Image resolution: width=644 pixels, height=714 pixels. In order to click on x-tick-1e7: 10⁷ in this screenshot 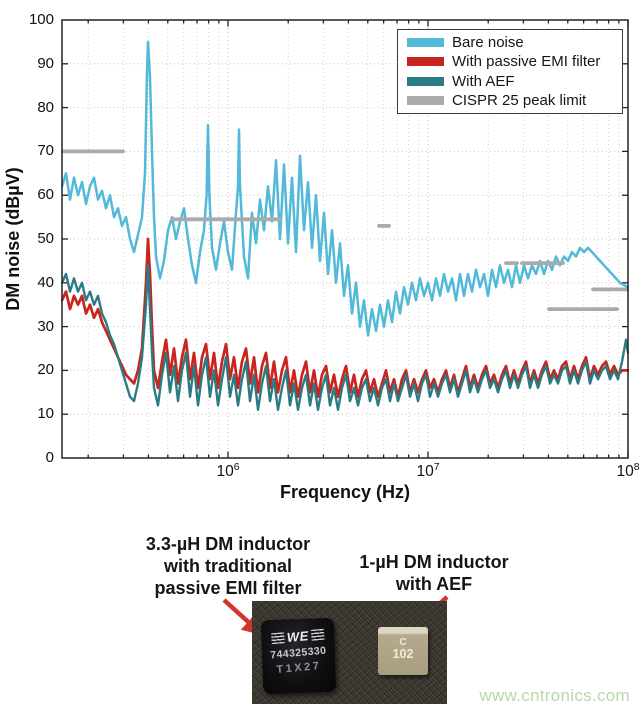, I will do `click(428, 471)`.